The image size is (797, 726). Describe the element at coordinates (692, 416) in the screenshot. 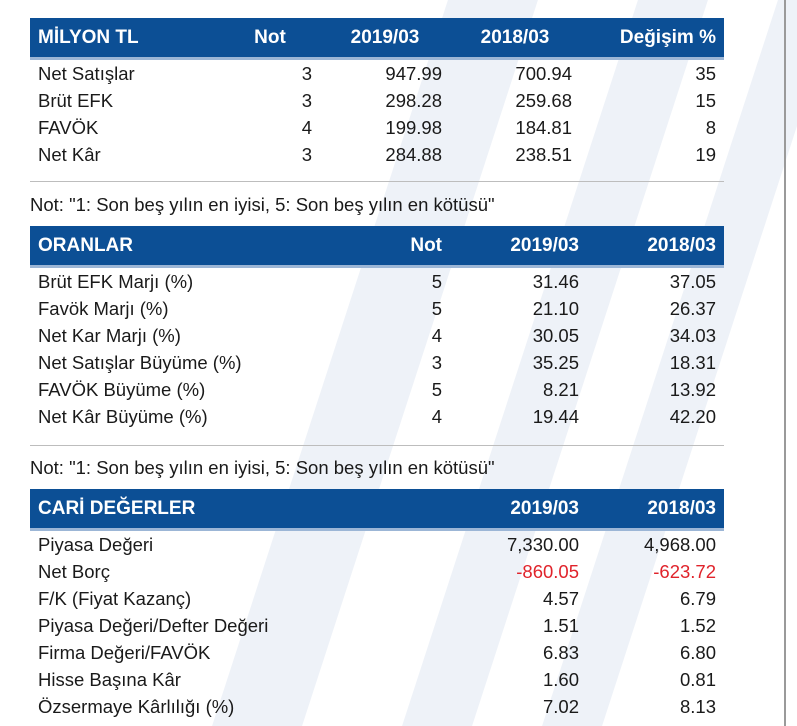

I see `cell-value: 42.20` at that location.